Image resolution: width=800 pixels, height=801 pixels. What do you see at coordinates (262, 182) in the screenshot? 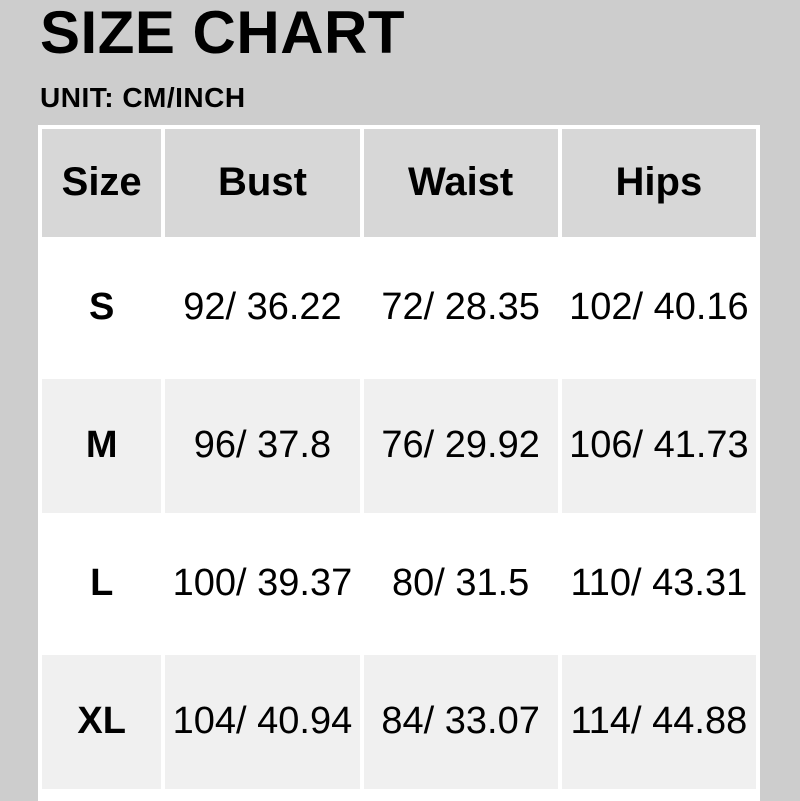
I see `header-cell-bust: Bust` at bounding box center [262, 182].